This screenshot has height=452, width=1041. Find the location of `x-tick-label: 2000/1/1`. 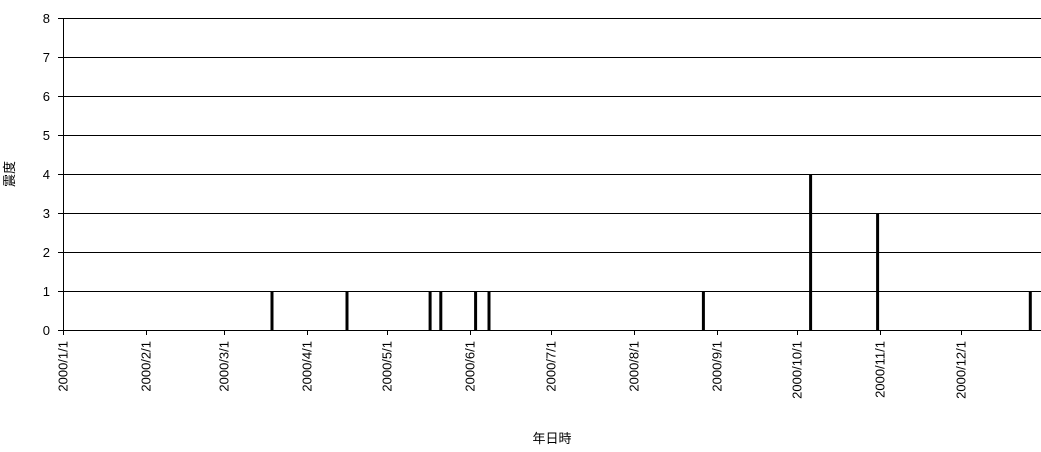

x-tick-label: 2000/1/1 is located at coordinates (63, 366).